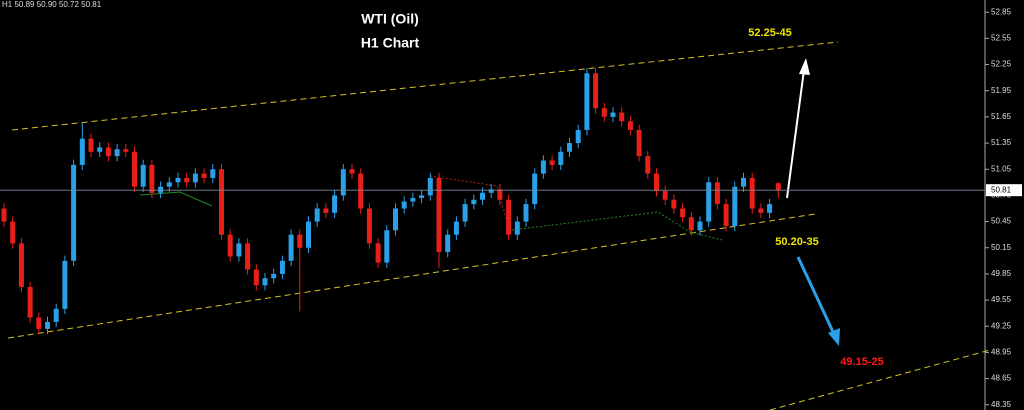  I want to click on y-tick-label: 48.65, so click(1001, 378).